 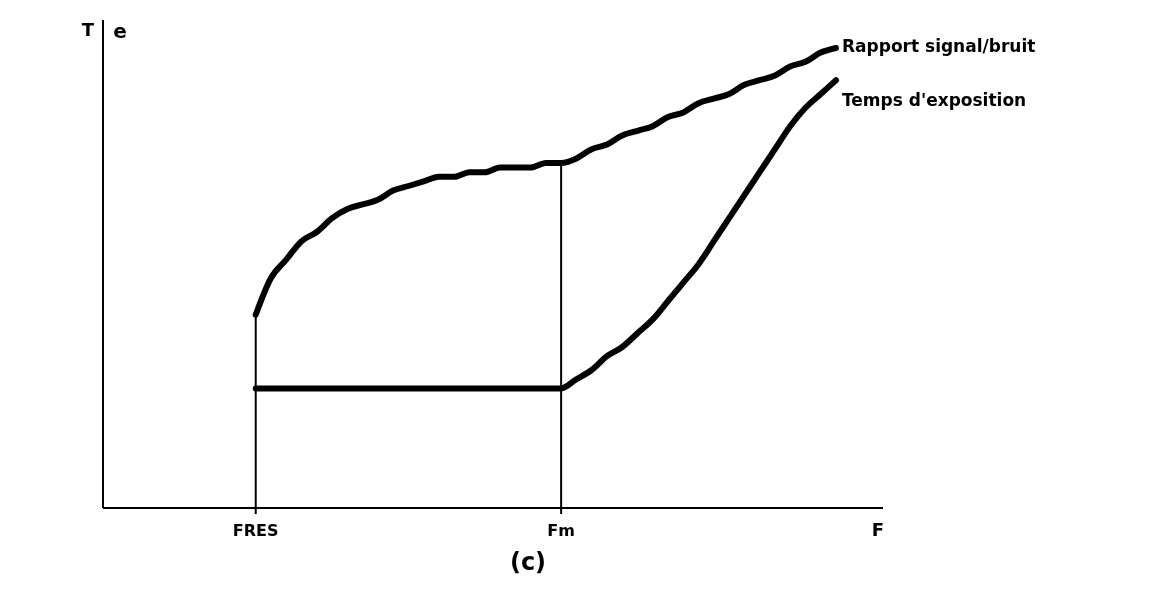 I want to click on x-axis-title: F, so click(x=878, y=529).